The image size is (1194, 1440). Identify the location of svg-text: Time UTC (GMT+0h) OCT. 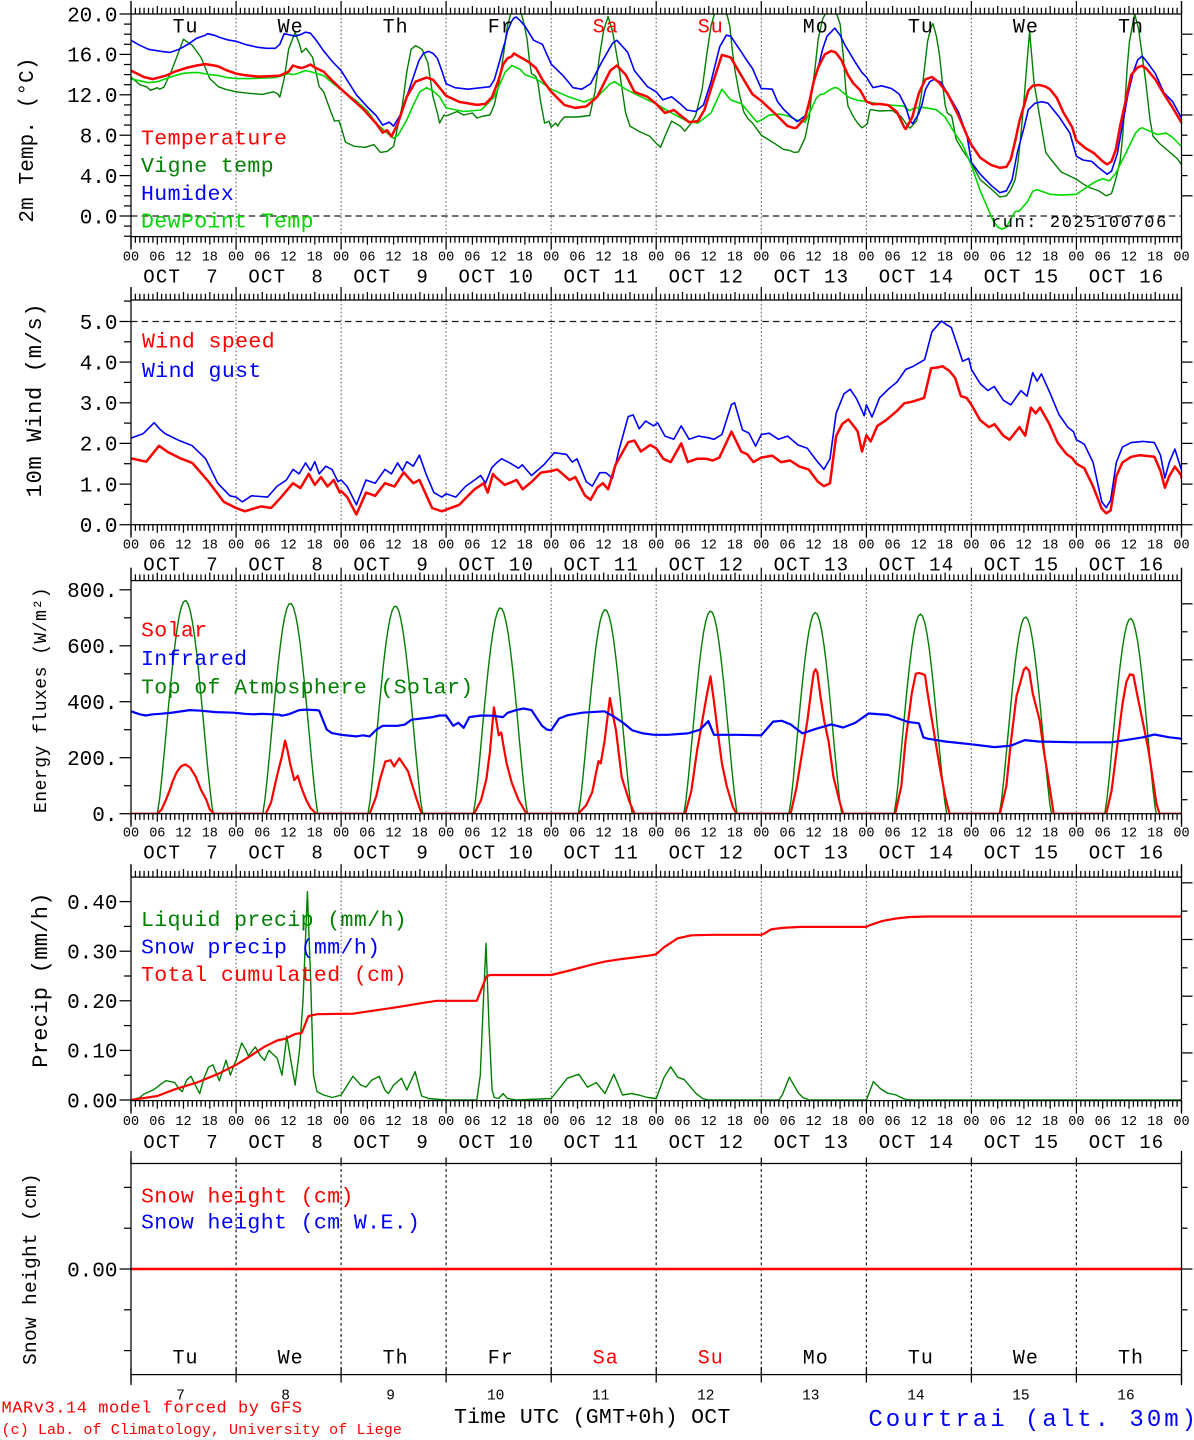
(592, 1418).